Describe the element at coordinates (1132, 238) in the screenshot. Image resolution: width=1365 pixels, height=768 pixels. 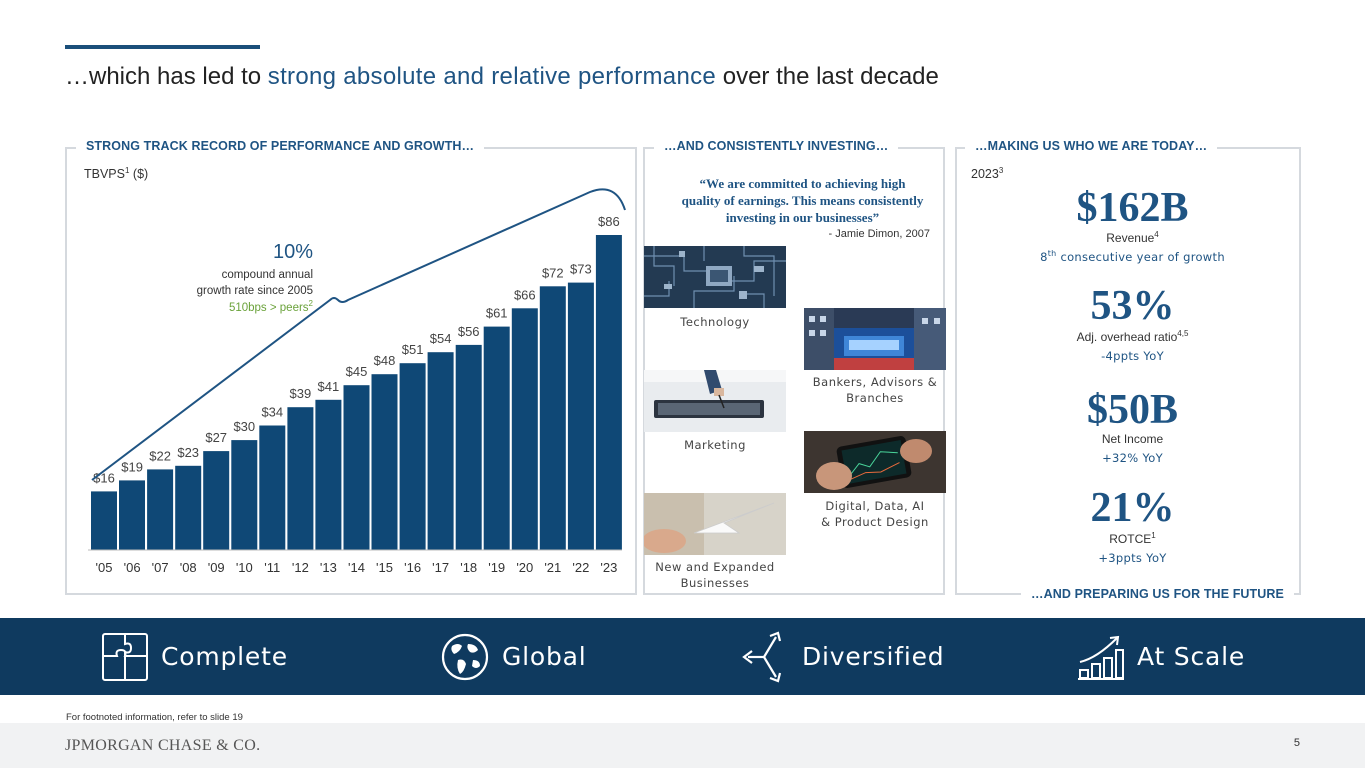
I see `revenue-label: Revenue4` at that location.